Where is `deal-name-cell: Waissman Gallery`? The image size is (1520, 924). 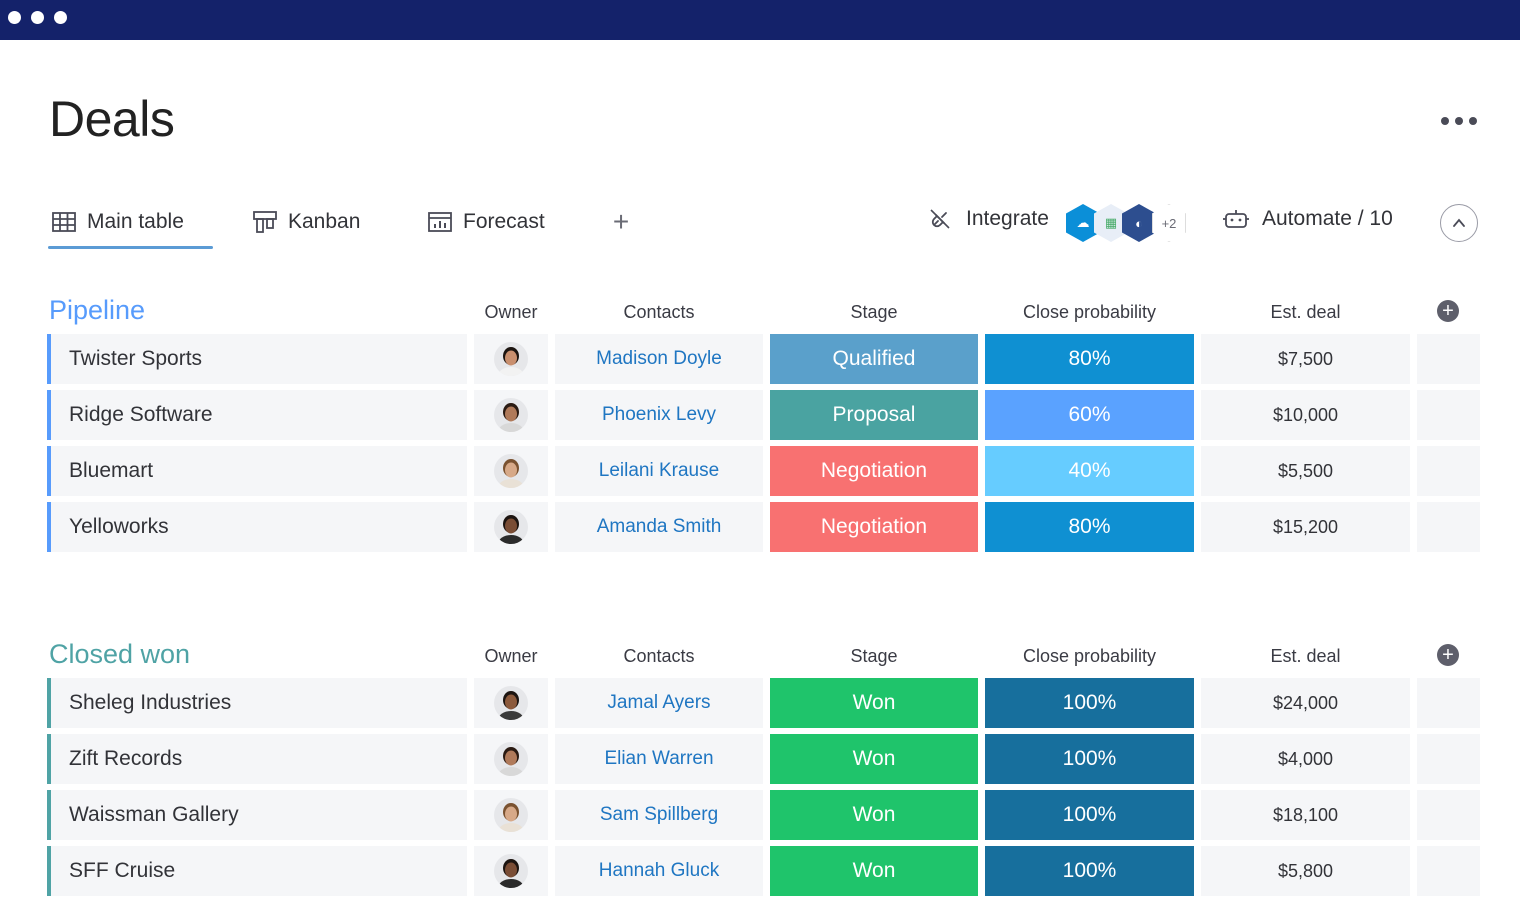 deal-name-cell: Waissman Gallery is located at coordinates (257, 815).